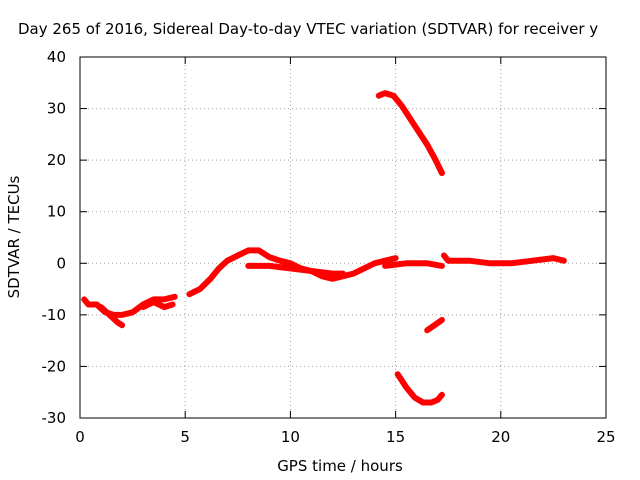 The height and width of the screenshot is (480, 640). What do you see at coordinates (504, 259) in the screenshot?
I see `series-trace-late` at bounding box center [504, 259].